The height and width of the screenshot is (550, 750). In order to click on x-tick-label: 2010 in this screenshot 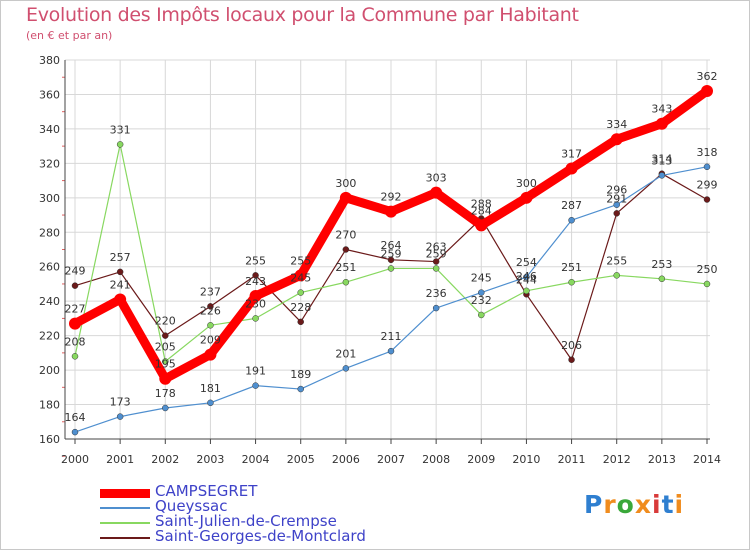, I will do `click(526, 459)`.